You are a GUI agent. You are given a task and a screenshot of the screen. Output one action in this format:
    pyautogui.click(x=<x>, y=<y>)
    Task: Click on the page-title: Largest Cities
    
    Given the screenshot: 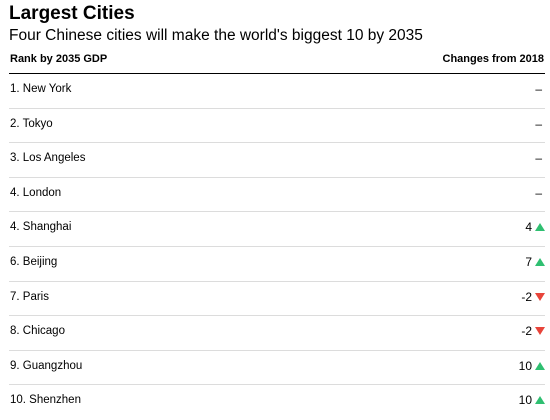 What is the action you would take?
    pyautogui.click(x=72, y=13)
    